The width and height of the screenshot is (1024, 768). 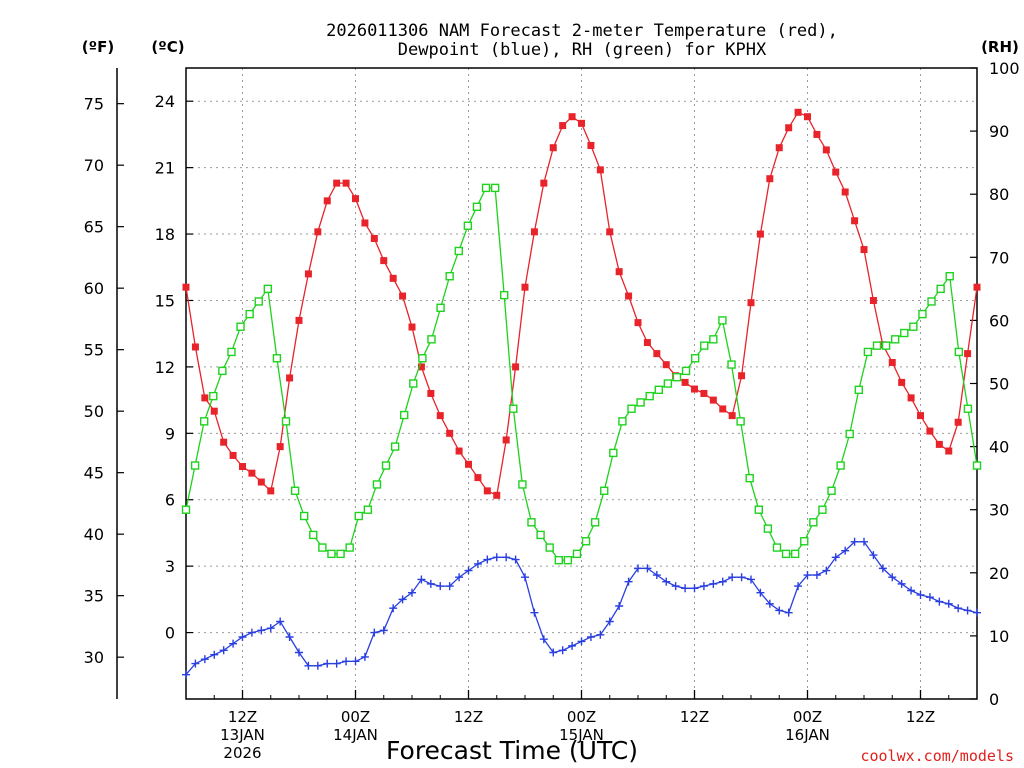 I want to click on x-tick-label: 00Z, so click(x=581, y=717).